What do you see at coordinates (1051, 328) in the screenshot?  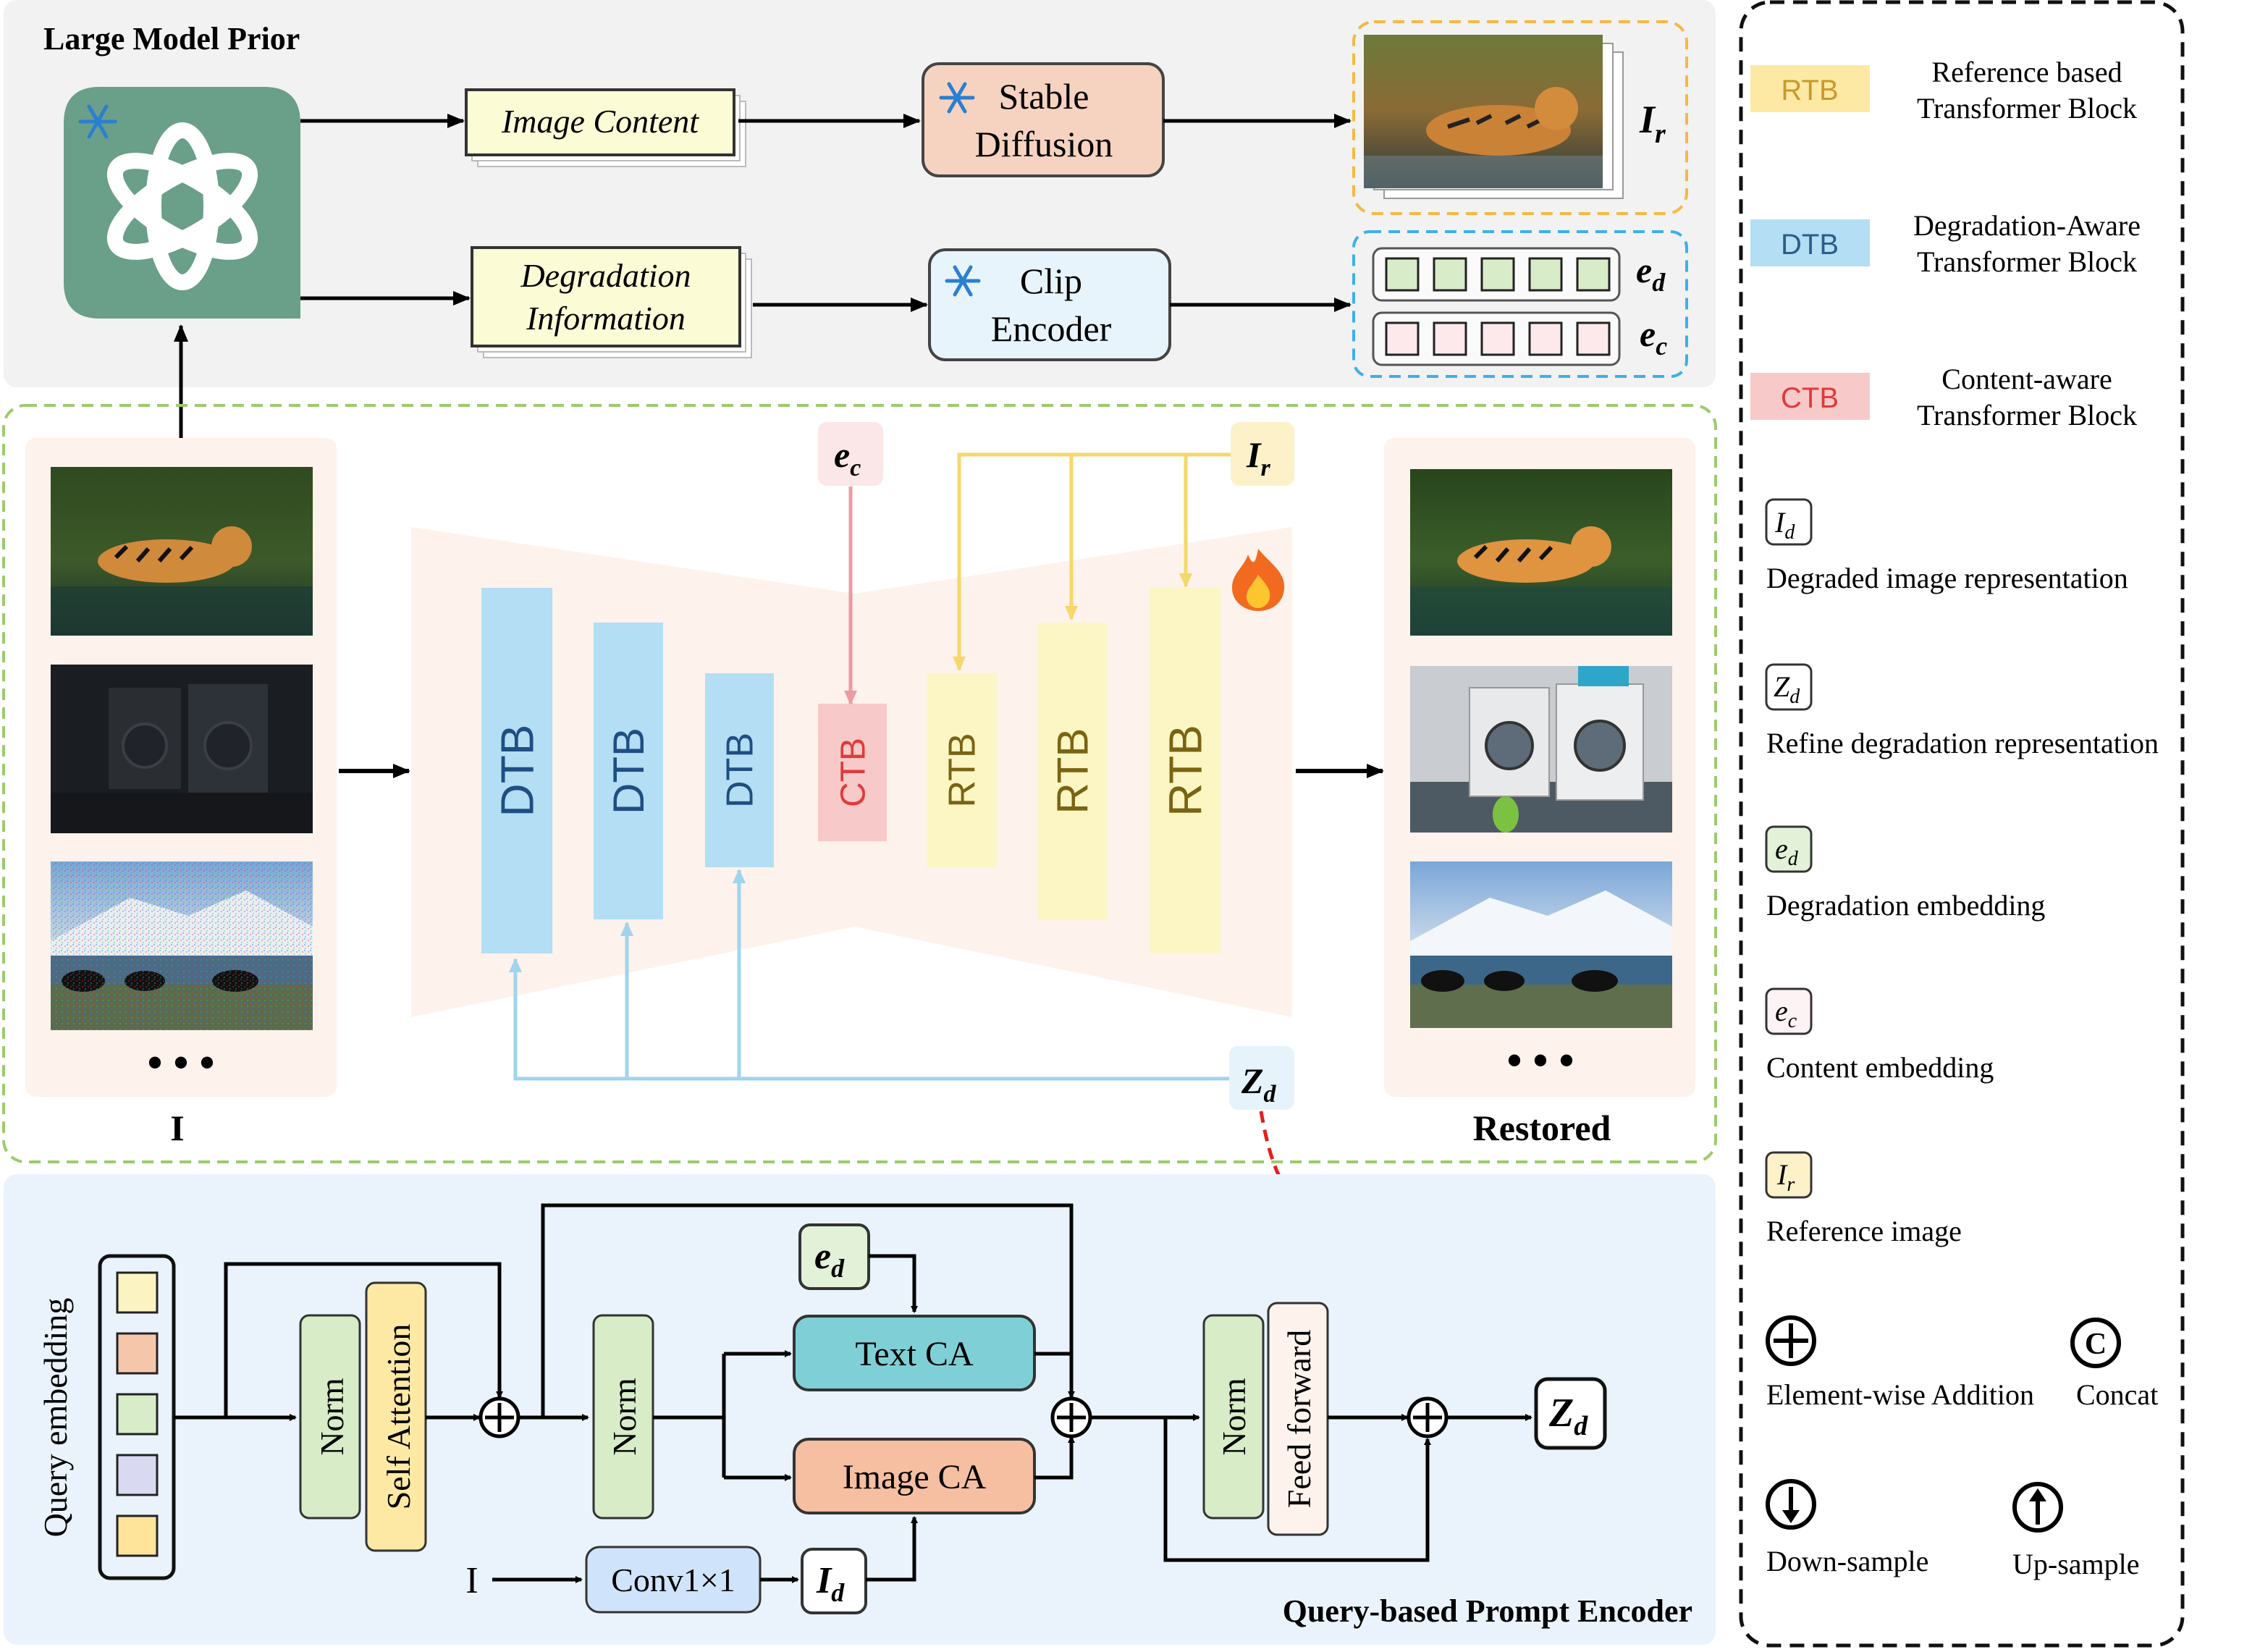 I see `clip-encoder-line2: Encoder` at bounding box center [1051, 328].